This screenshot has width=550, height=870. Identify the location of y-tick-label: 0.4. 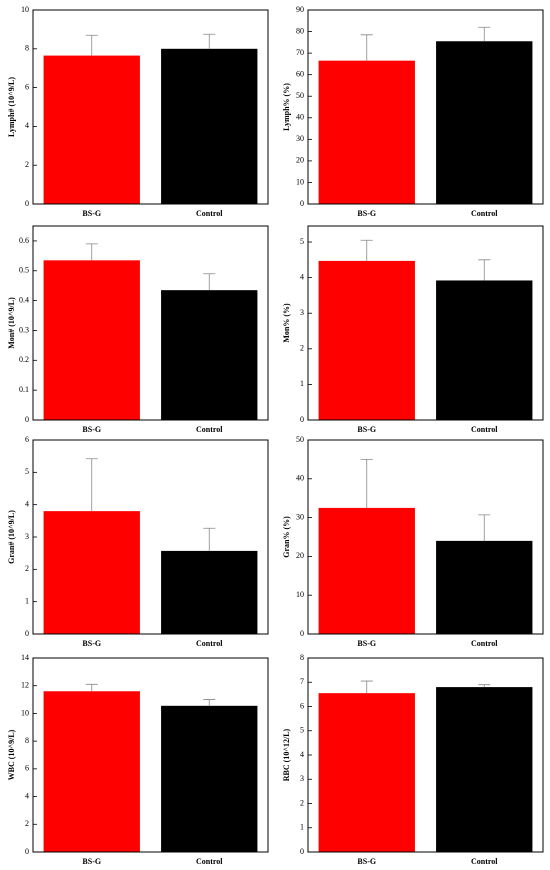
(24, 299).